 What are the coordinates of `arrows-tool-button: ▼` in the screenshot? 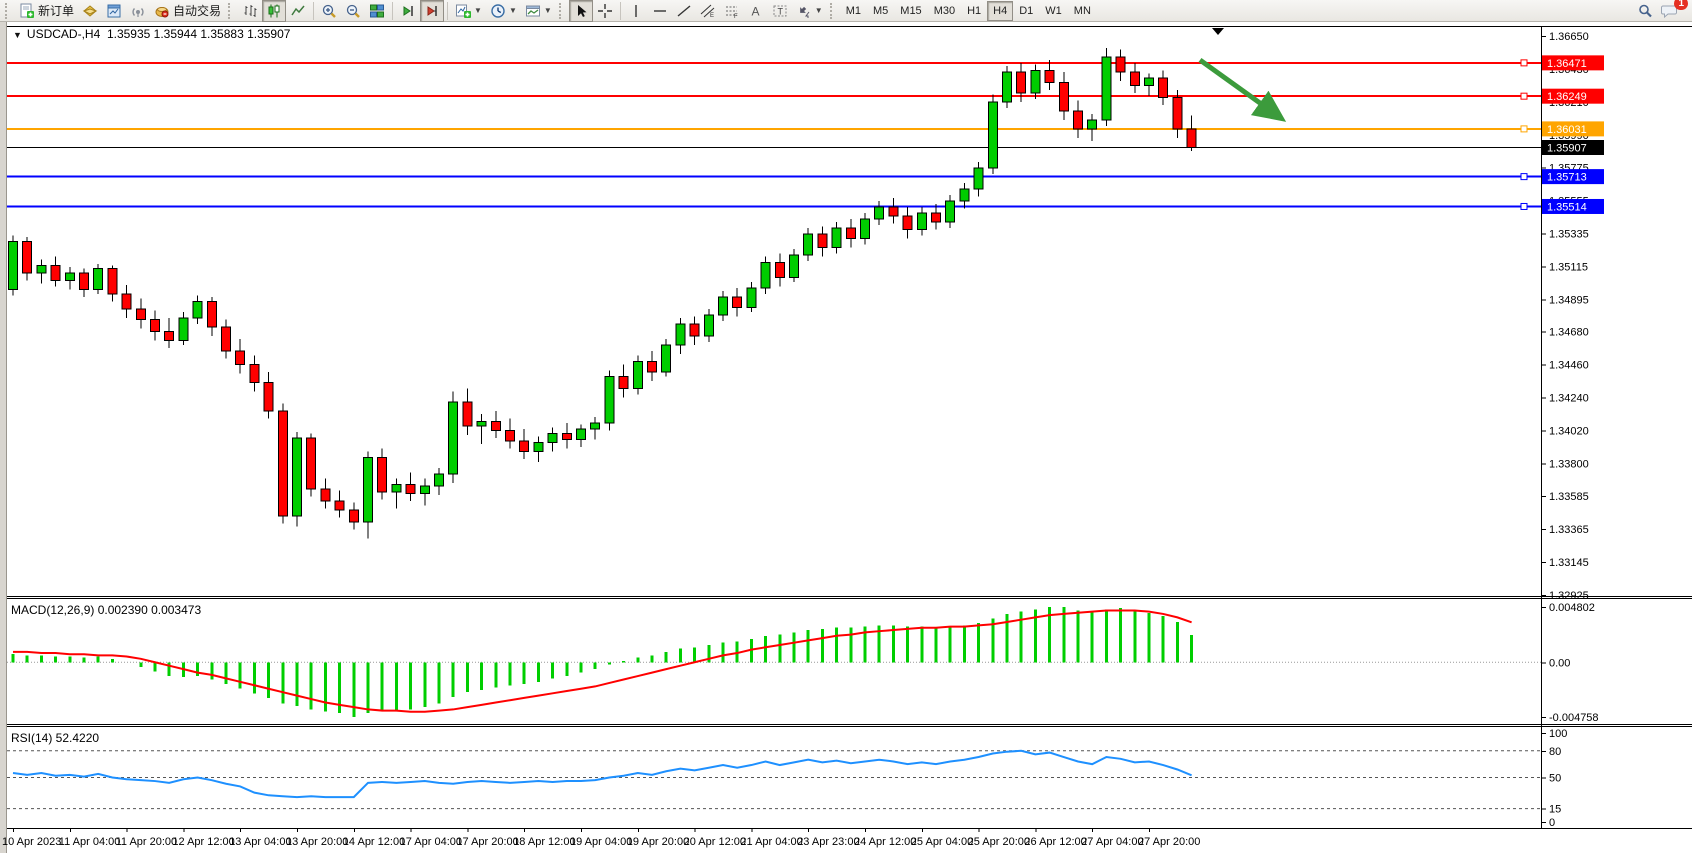 It's located at (809, 11).